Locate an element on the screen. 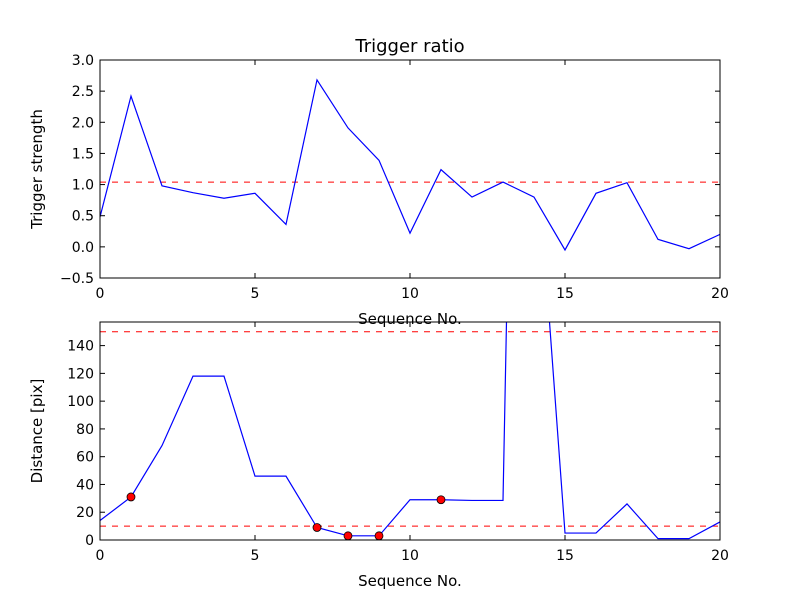 Image resolution: width=800 pixels, height=600 pixels. top-x-axis-label: Sequence No. is located at coordinates (410, 319).